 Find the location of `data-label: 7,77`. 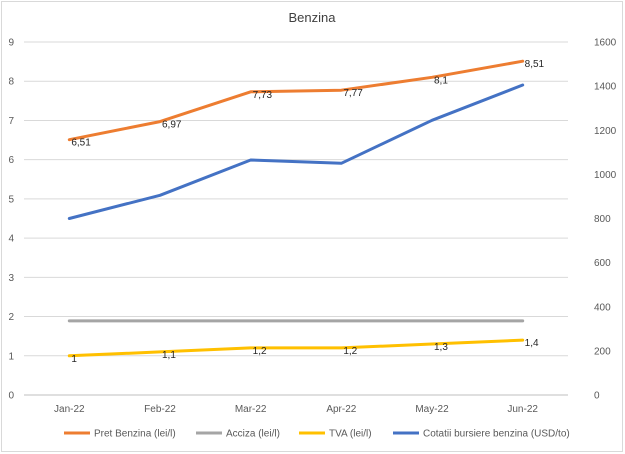

data-label: 7,77 is located at coordinates (353, 93).